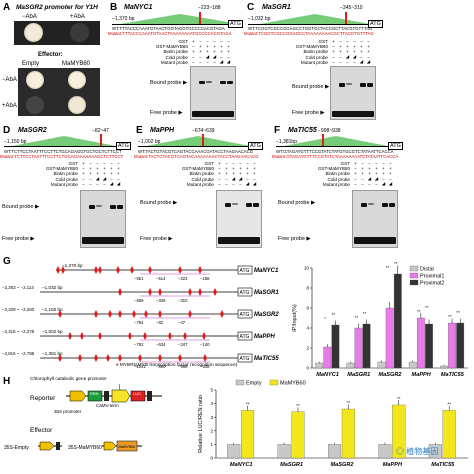 The image size is (474, 474). Describe the element at coordinates (266, 271) in the screenshot. I see `map-gene-label: MaNYC1` at that location.